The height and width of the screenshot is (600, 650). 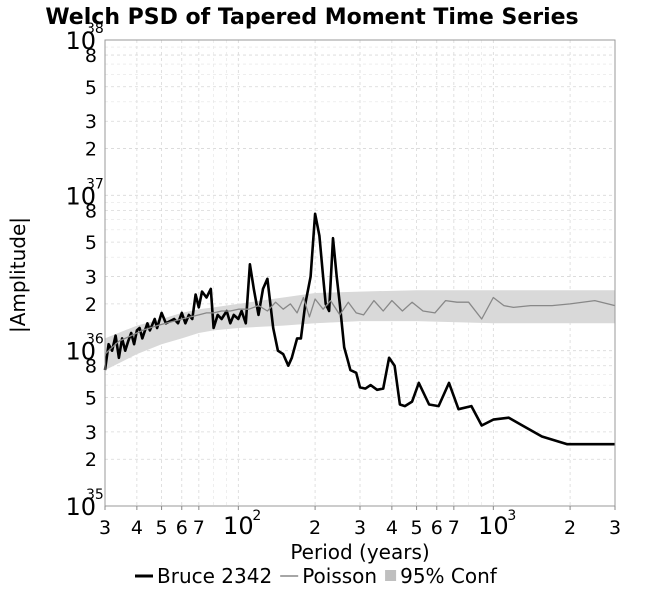 What do you see at coordinates (511, 516) in the screenshot?
I see `x-tick-exponent: 3` at bounding box center [511, 516].